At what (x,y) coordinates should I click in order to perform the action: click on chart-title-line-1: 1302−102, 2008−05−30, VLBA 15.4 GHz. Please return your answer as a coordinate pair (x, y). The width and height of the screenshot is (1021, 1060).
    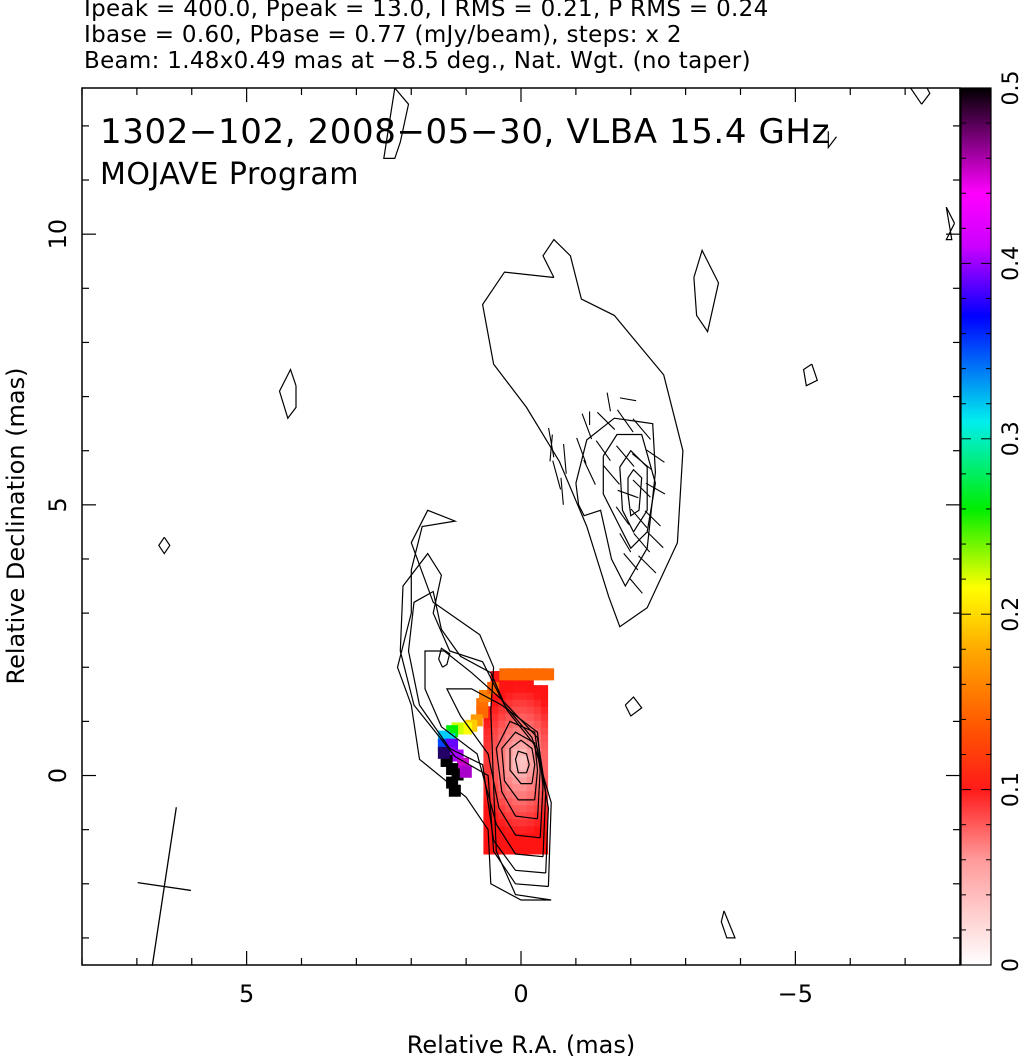
    Looking at the image, I should click on (465, 132).